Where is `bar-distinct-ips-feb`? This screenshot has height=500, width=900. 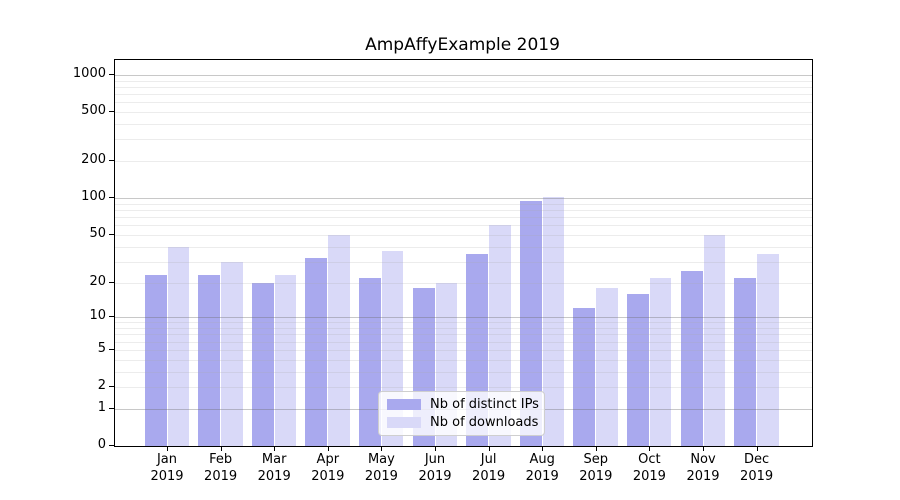
bar-distinct-ips-feb is located at coordinates (209, 360).